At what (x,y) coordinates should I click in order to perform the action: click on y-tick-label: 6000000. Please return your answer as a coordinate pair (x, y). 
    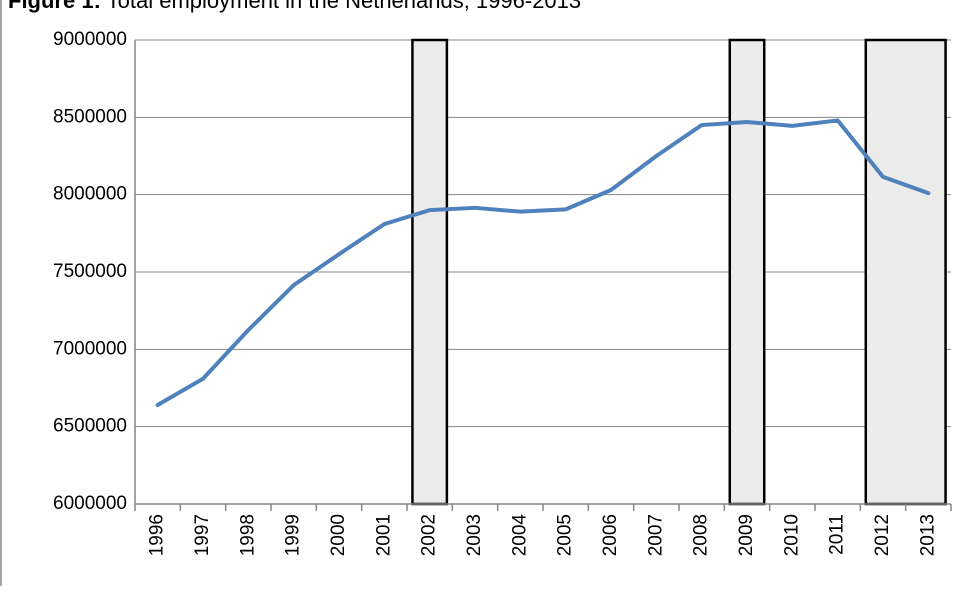
    Looking at the image, I should click on (90, 503).